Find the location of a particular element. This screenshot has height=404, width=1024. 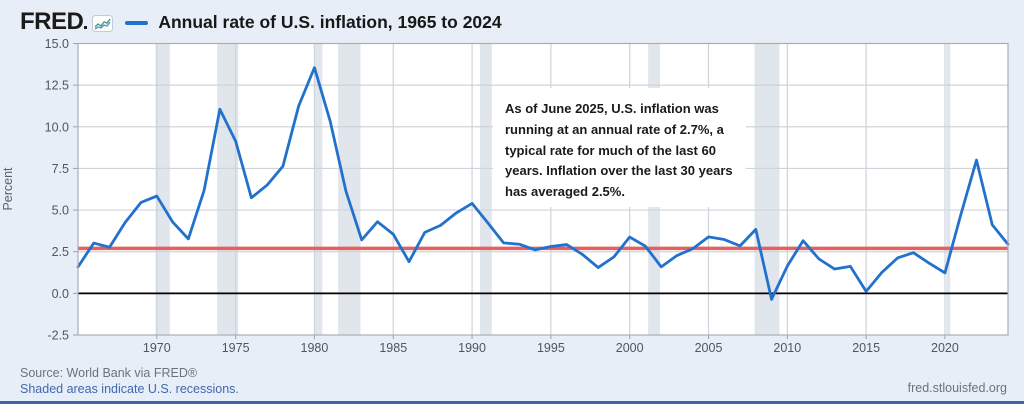

y-tick-label: 0.0 is located at coordinates (60, 294).